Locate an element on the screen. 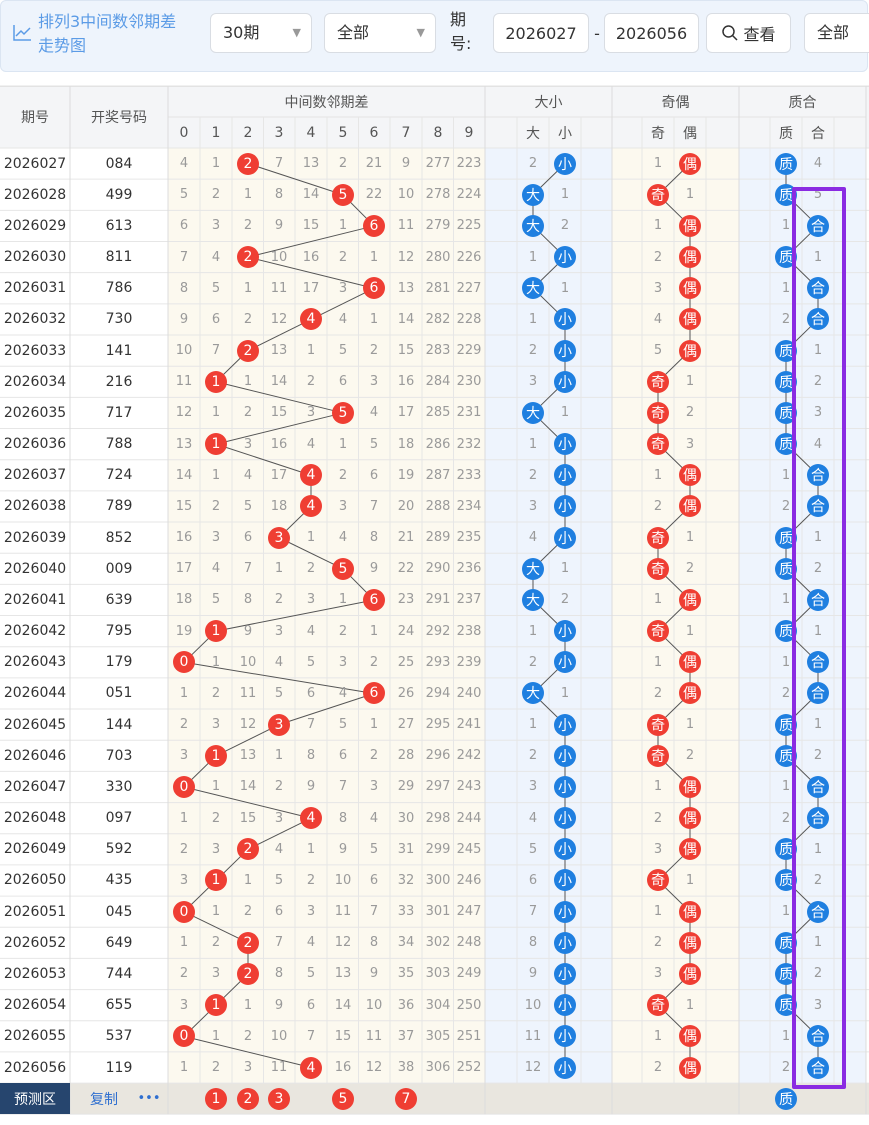  number-cell: 119 is located at coordinates (119, 1067).